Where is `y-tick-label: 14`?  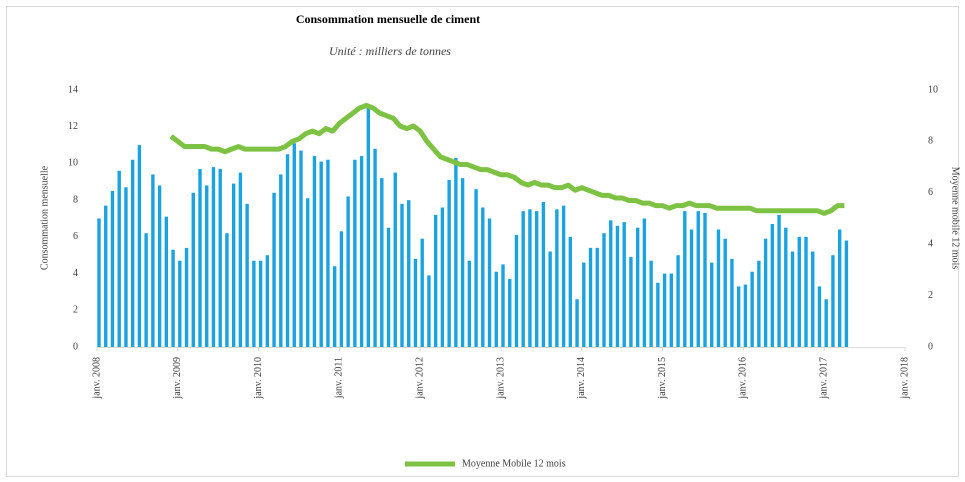
y-tick-label: 14 is located at coordinates (73, 89).